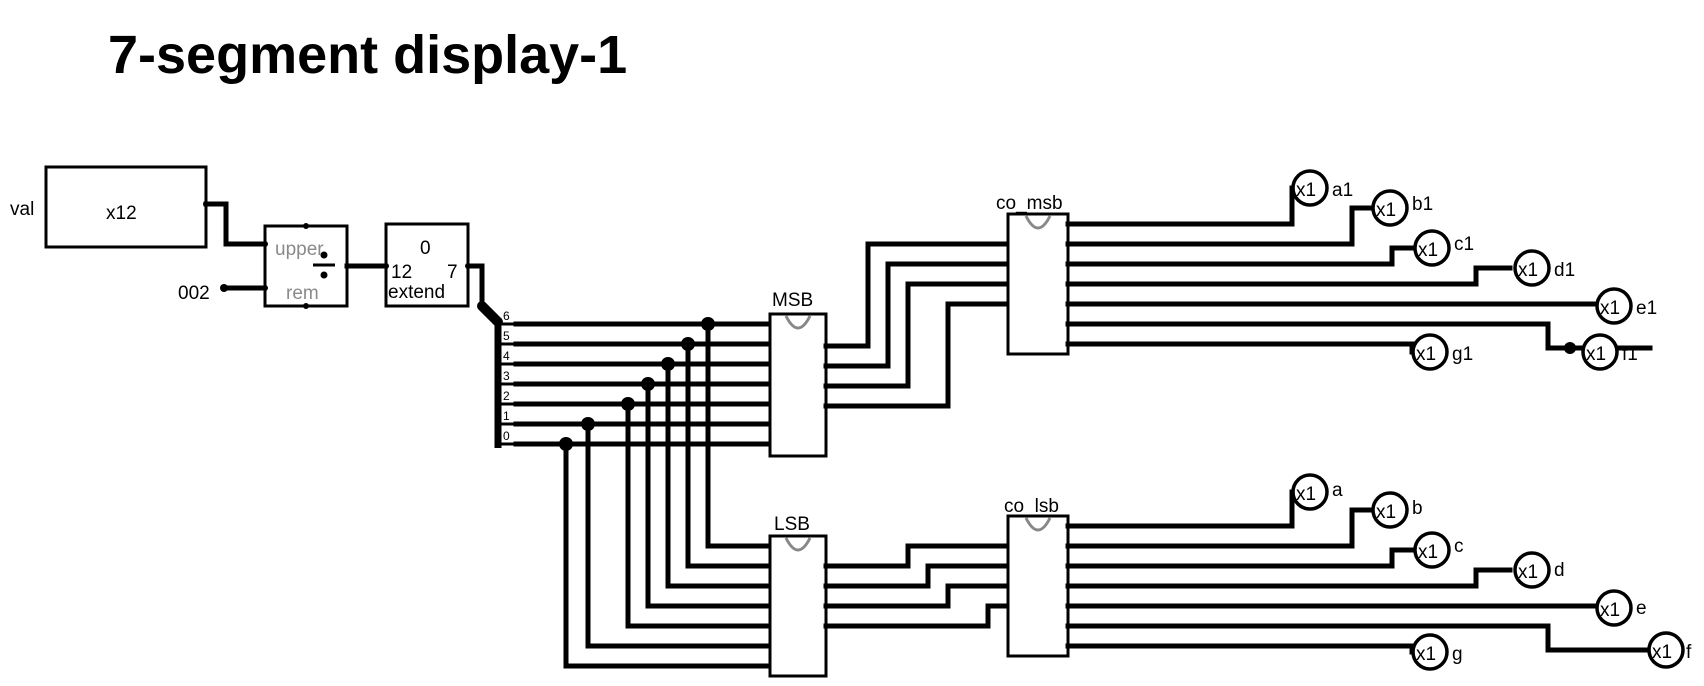 This screenshot has width=1704, height=686. Describe the element at coordinates (476, 284) in the screenshot. I see `wire-extender-splitter` at that location.